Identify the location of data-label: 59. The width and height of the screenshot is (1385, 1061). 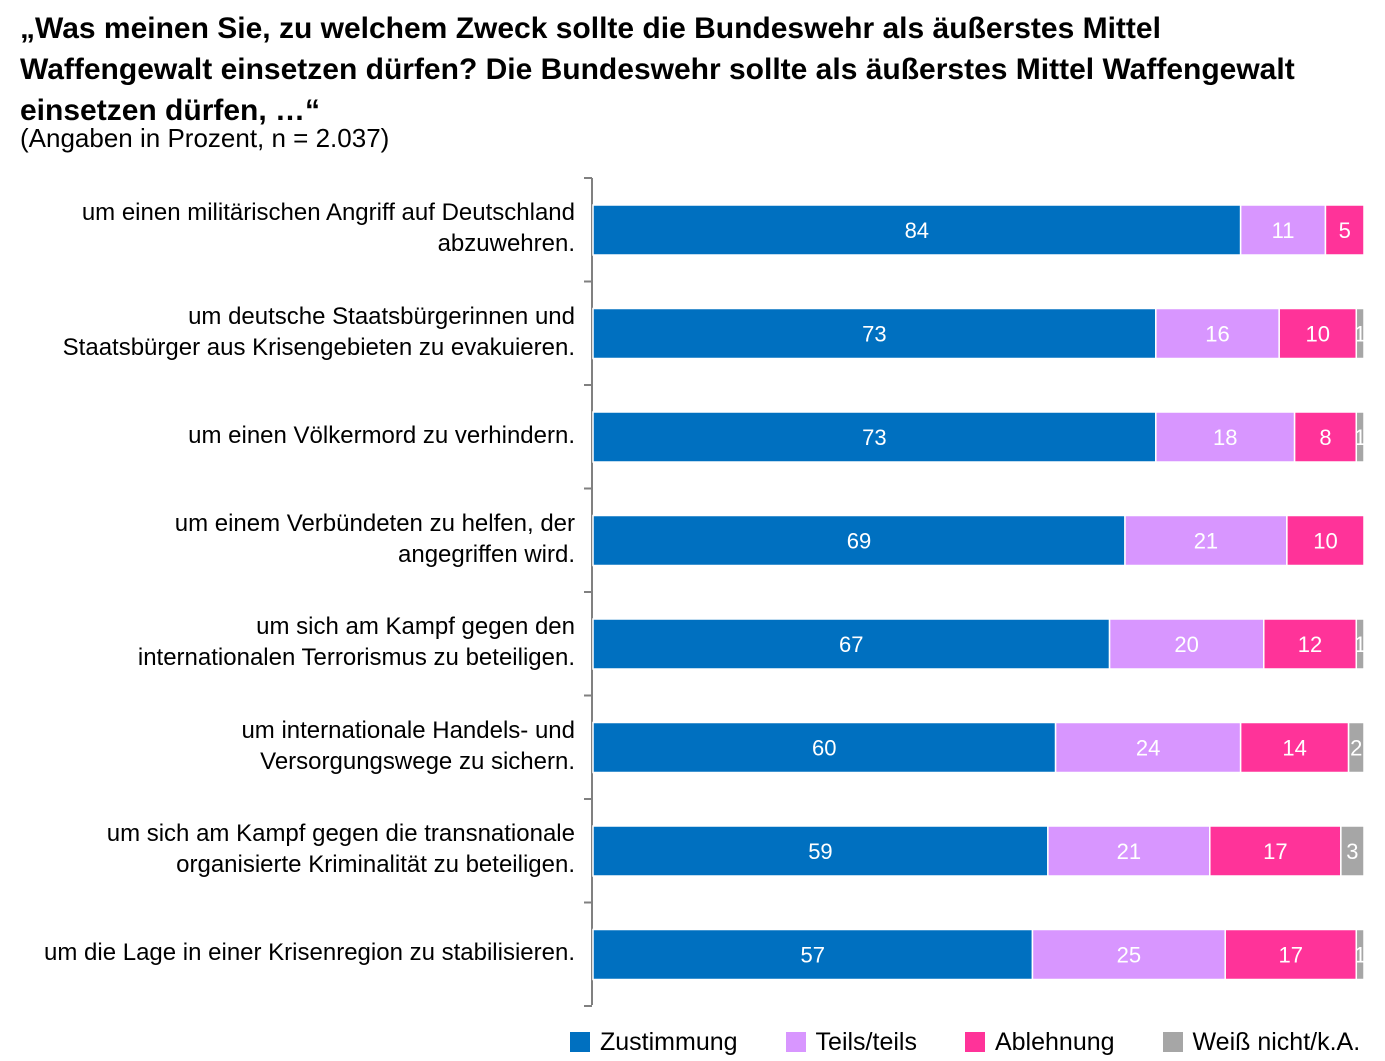
(820, 851).